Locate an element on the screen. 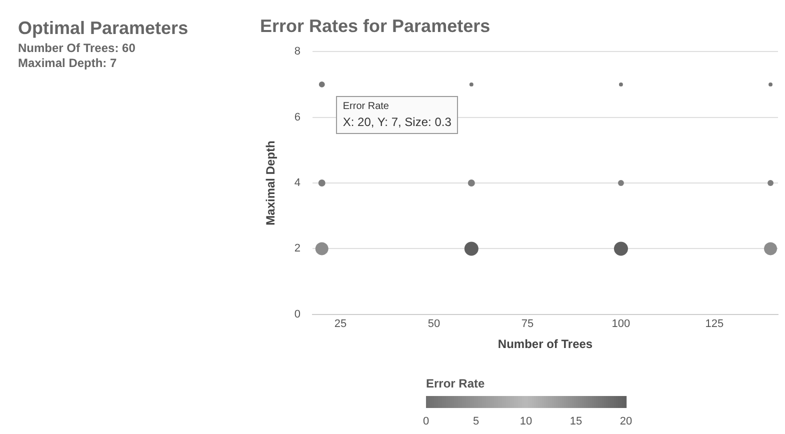  color-bar-label: 20 is located at coordinates (626, 422).